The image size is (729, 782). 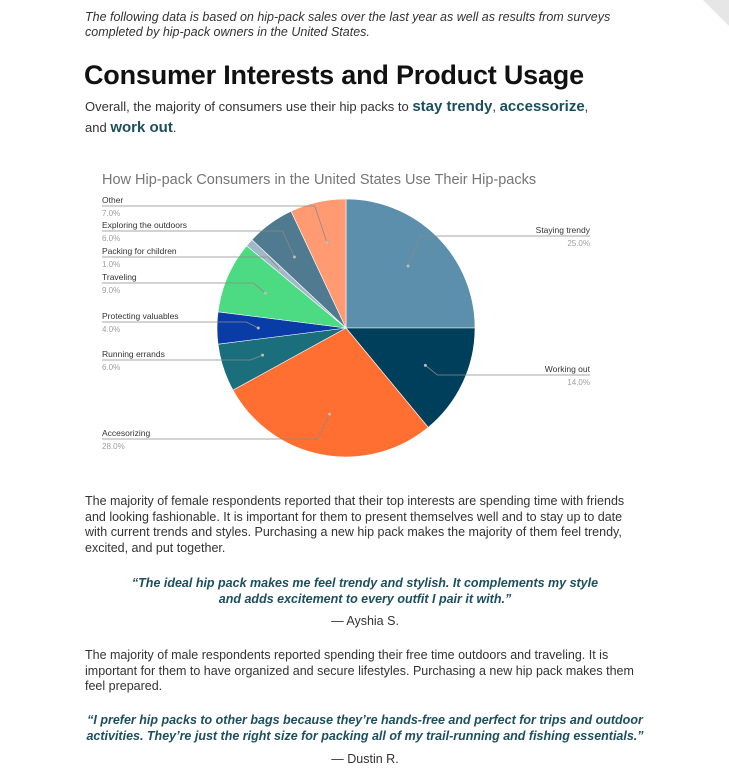 I want to click on slice-percent-traveling: 9.0%, so click(x=111, y=290).